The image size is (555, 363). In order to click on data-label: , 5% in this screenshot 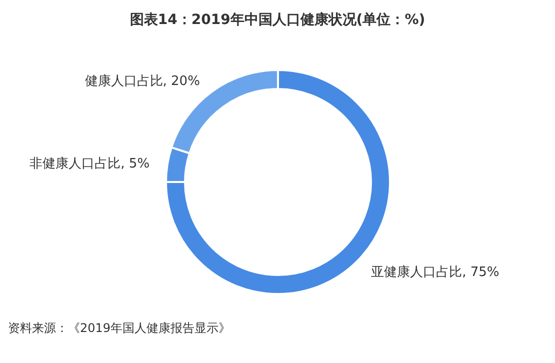, I will do `click(135, 164)`.